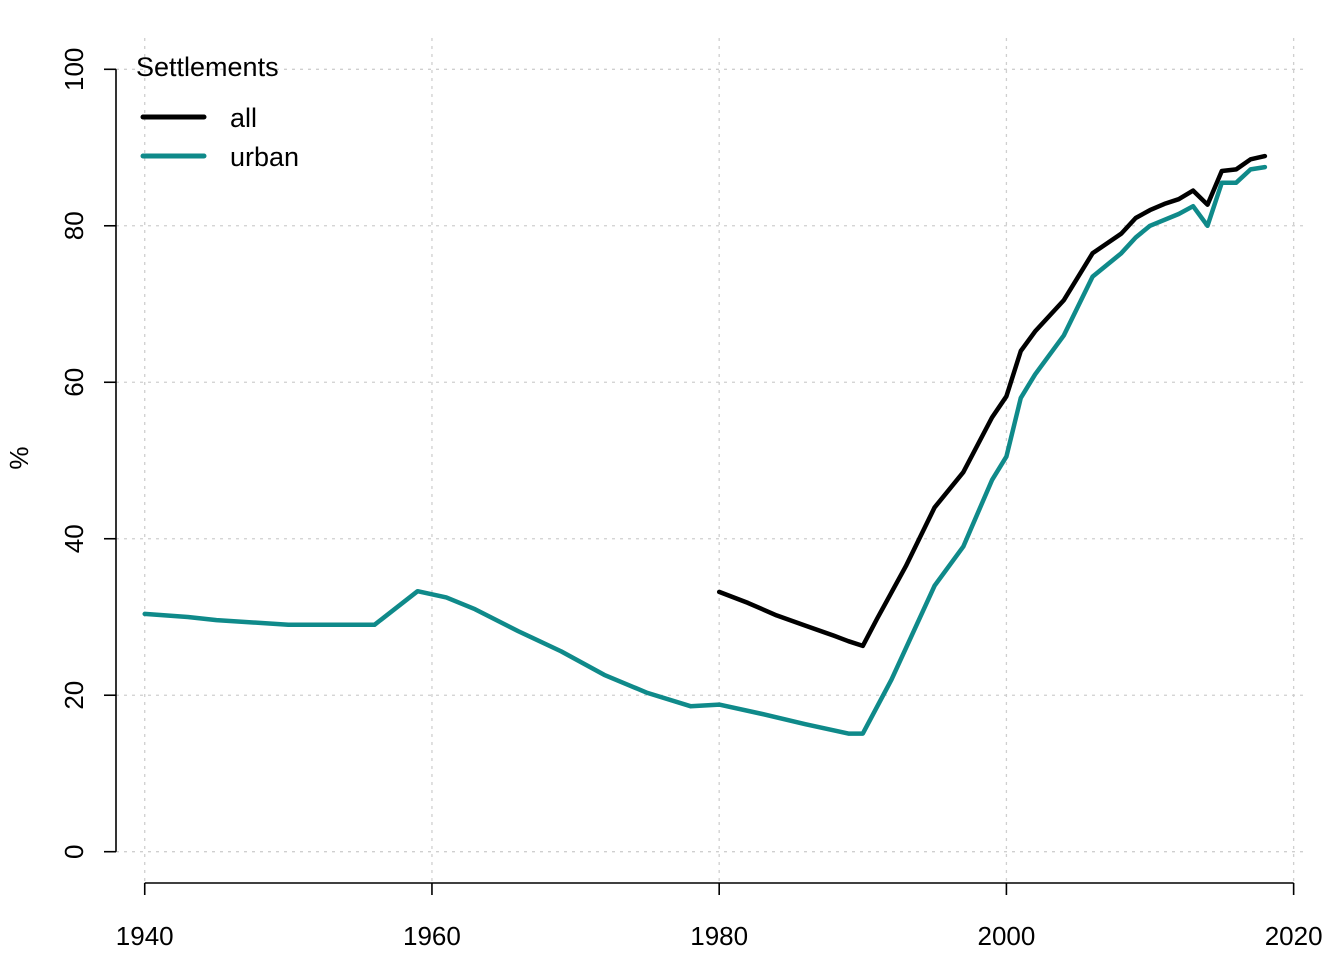 This screenshot has height=960, width=1344. I want to click on y-tick-label-20: 20, so click(74, 695).